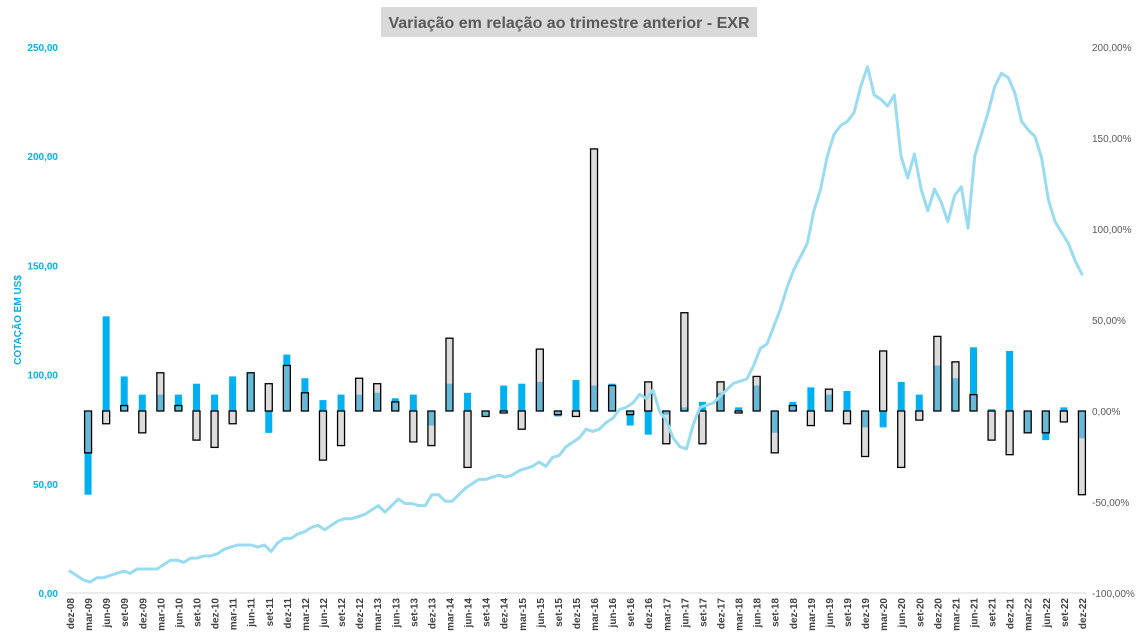 The image size is (1139, 643). Describe the element at coordinates (722, 614) in the screenshot. I see `x-tick-label: dez-17` at that location.